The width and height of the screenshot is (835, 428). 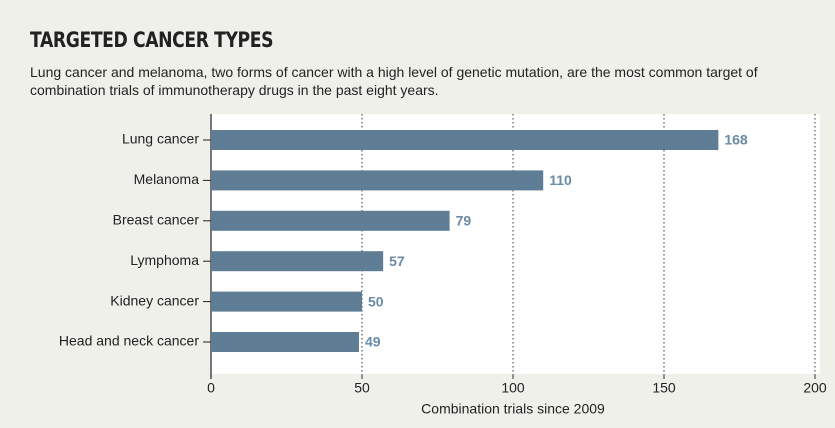 What do you see at coordinates (736, 140) in the screenshot?
I see `data-label: 168` at bounding box center [736, 140].